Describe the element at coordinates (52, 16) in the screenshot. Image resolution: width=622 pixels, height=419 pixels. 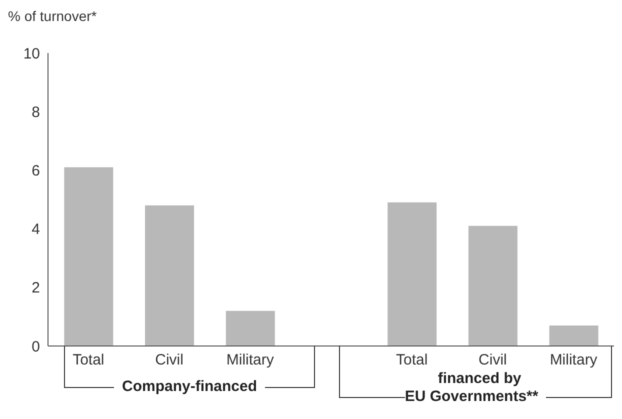
I see `y-axis-title: % of turnover*` at that location.